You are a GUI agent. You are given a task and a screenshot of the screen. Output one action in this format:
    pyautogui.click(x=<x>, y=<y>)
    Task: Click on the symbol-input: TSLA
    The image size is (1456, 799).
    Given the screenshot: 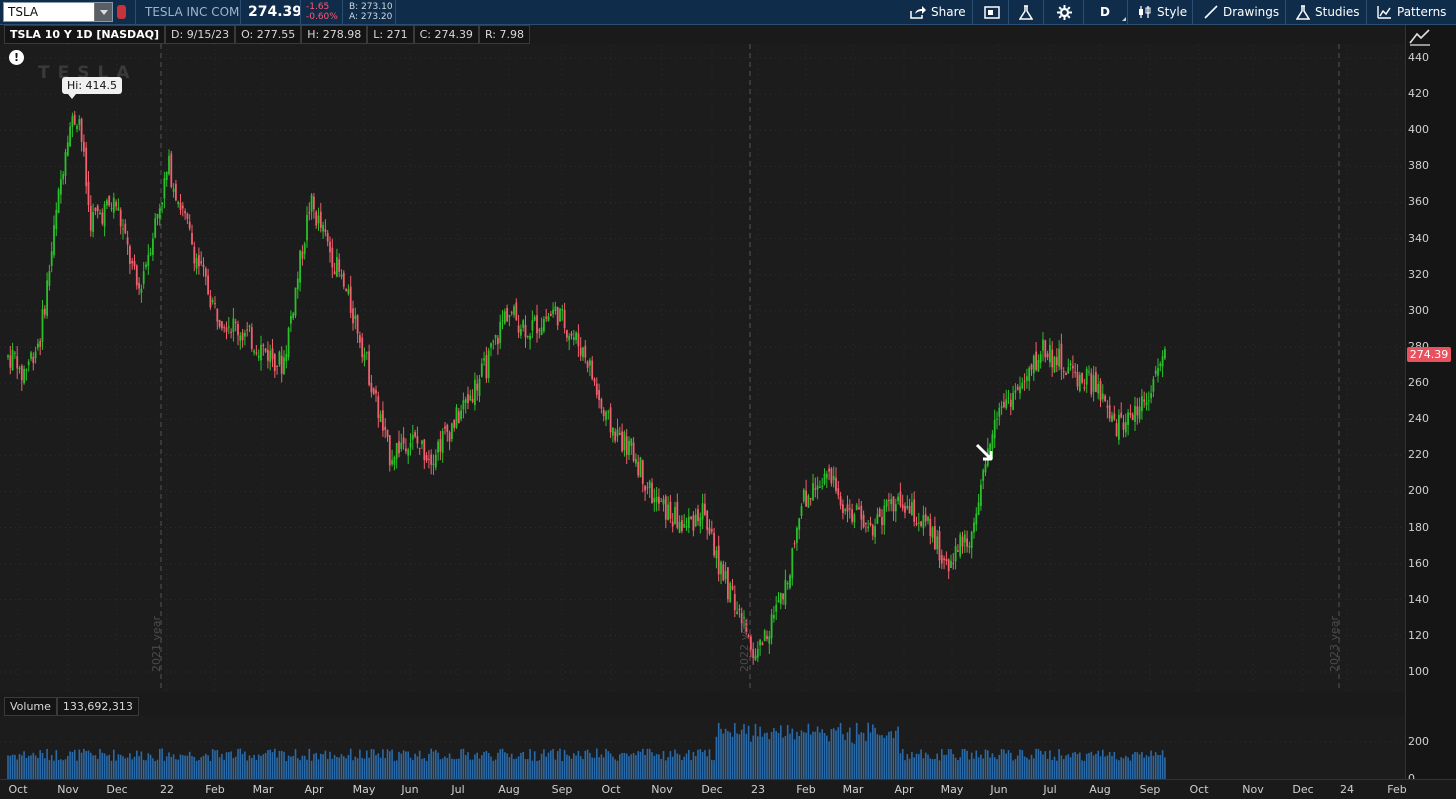 What is the action you would take?
    pyautogui.click(x=58, y=12)
    